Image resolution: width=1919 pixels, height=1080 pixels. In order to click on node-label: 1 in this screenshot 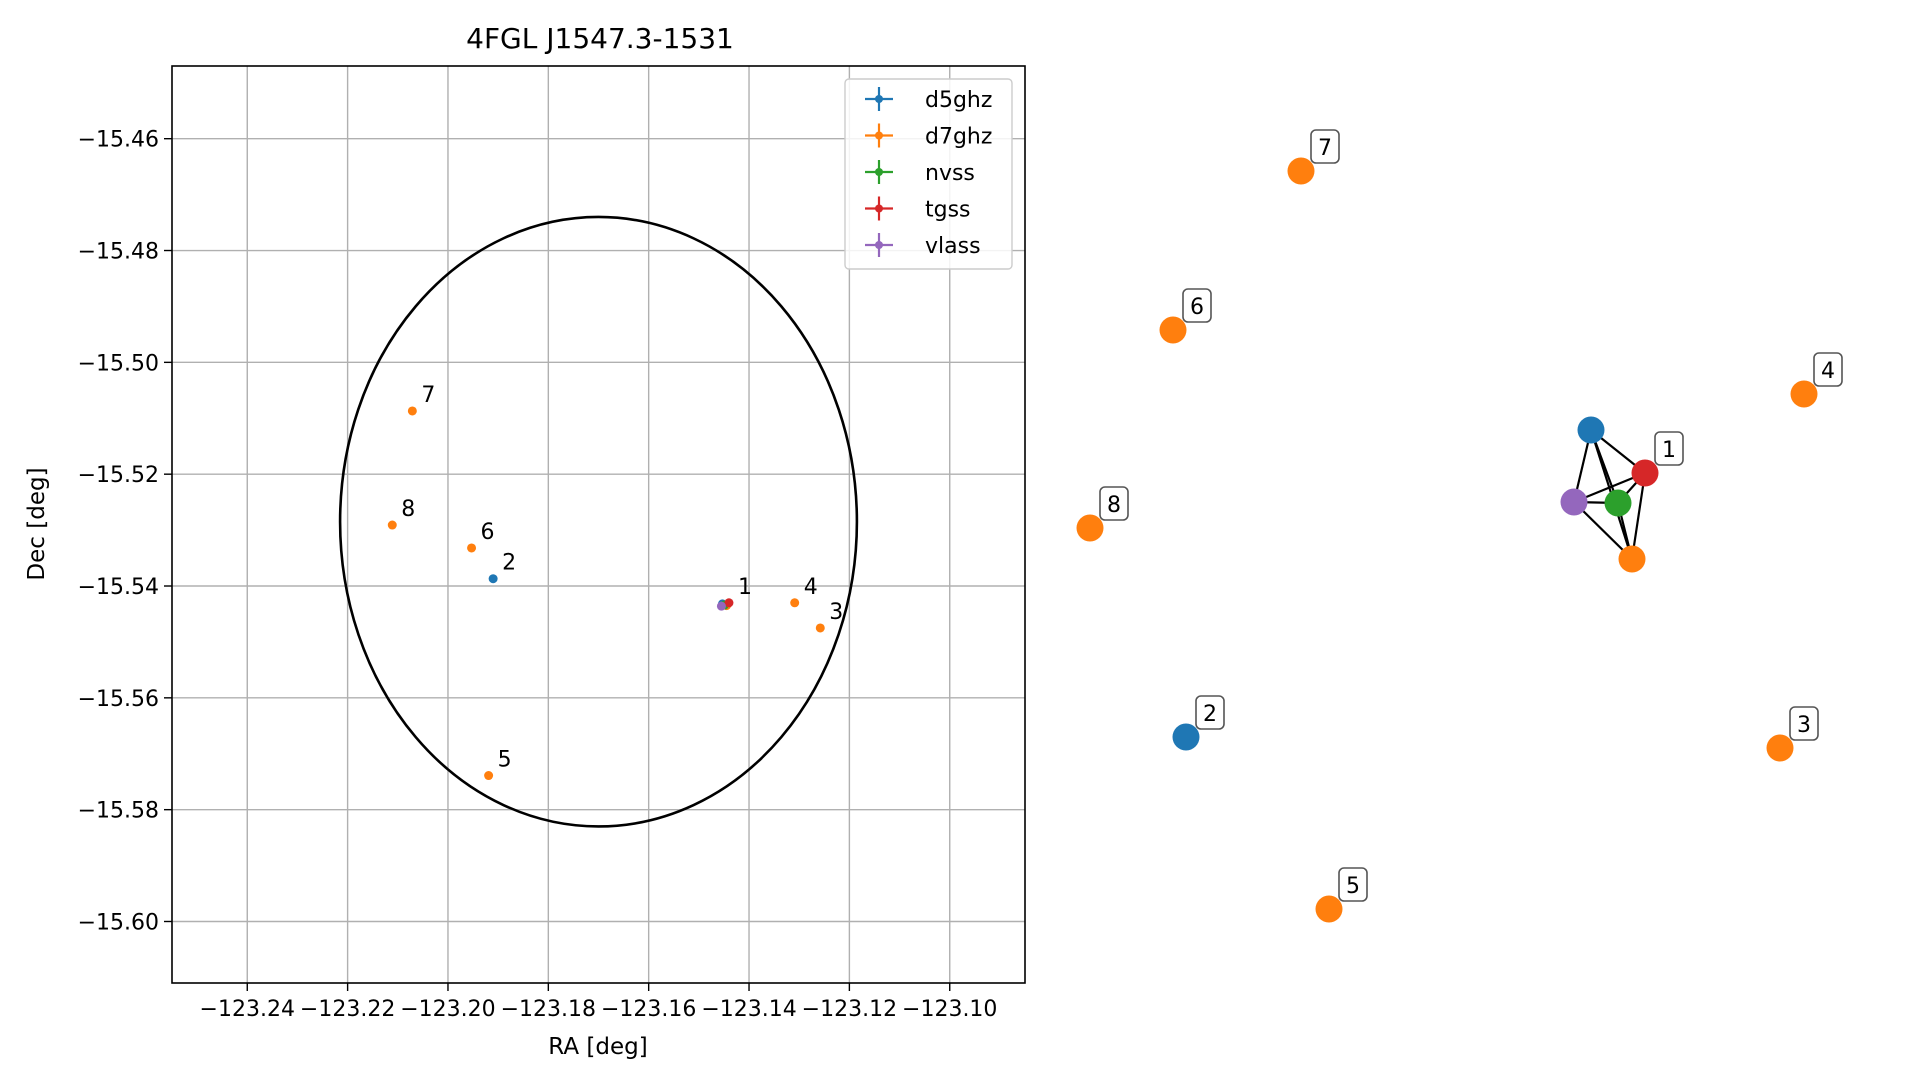, I will do `click(1669, 450)`.